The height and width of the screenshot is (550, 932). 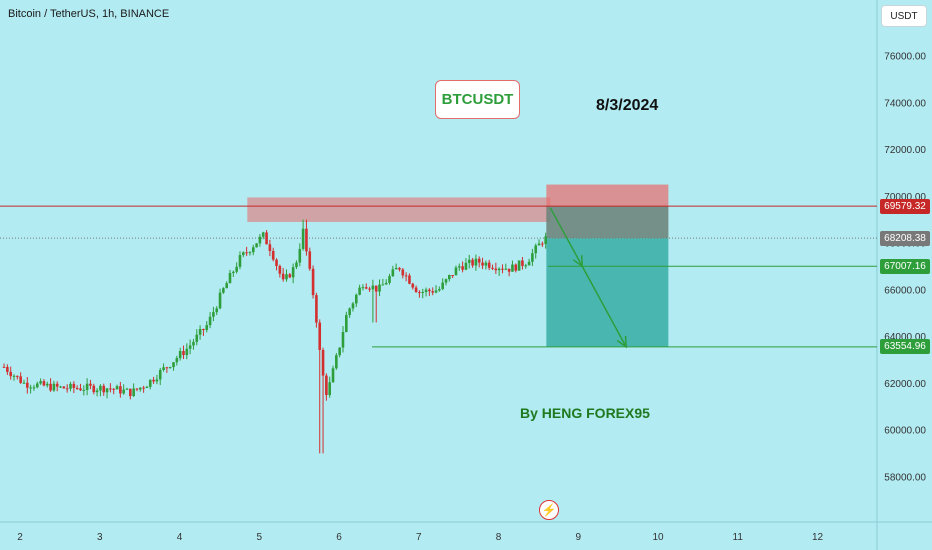 I want to click on x-tick-label: 12, so click(x=818, y=537).